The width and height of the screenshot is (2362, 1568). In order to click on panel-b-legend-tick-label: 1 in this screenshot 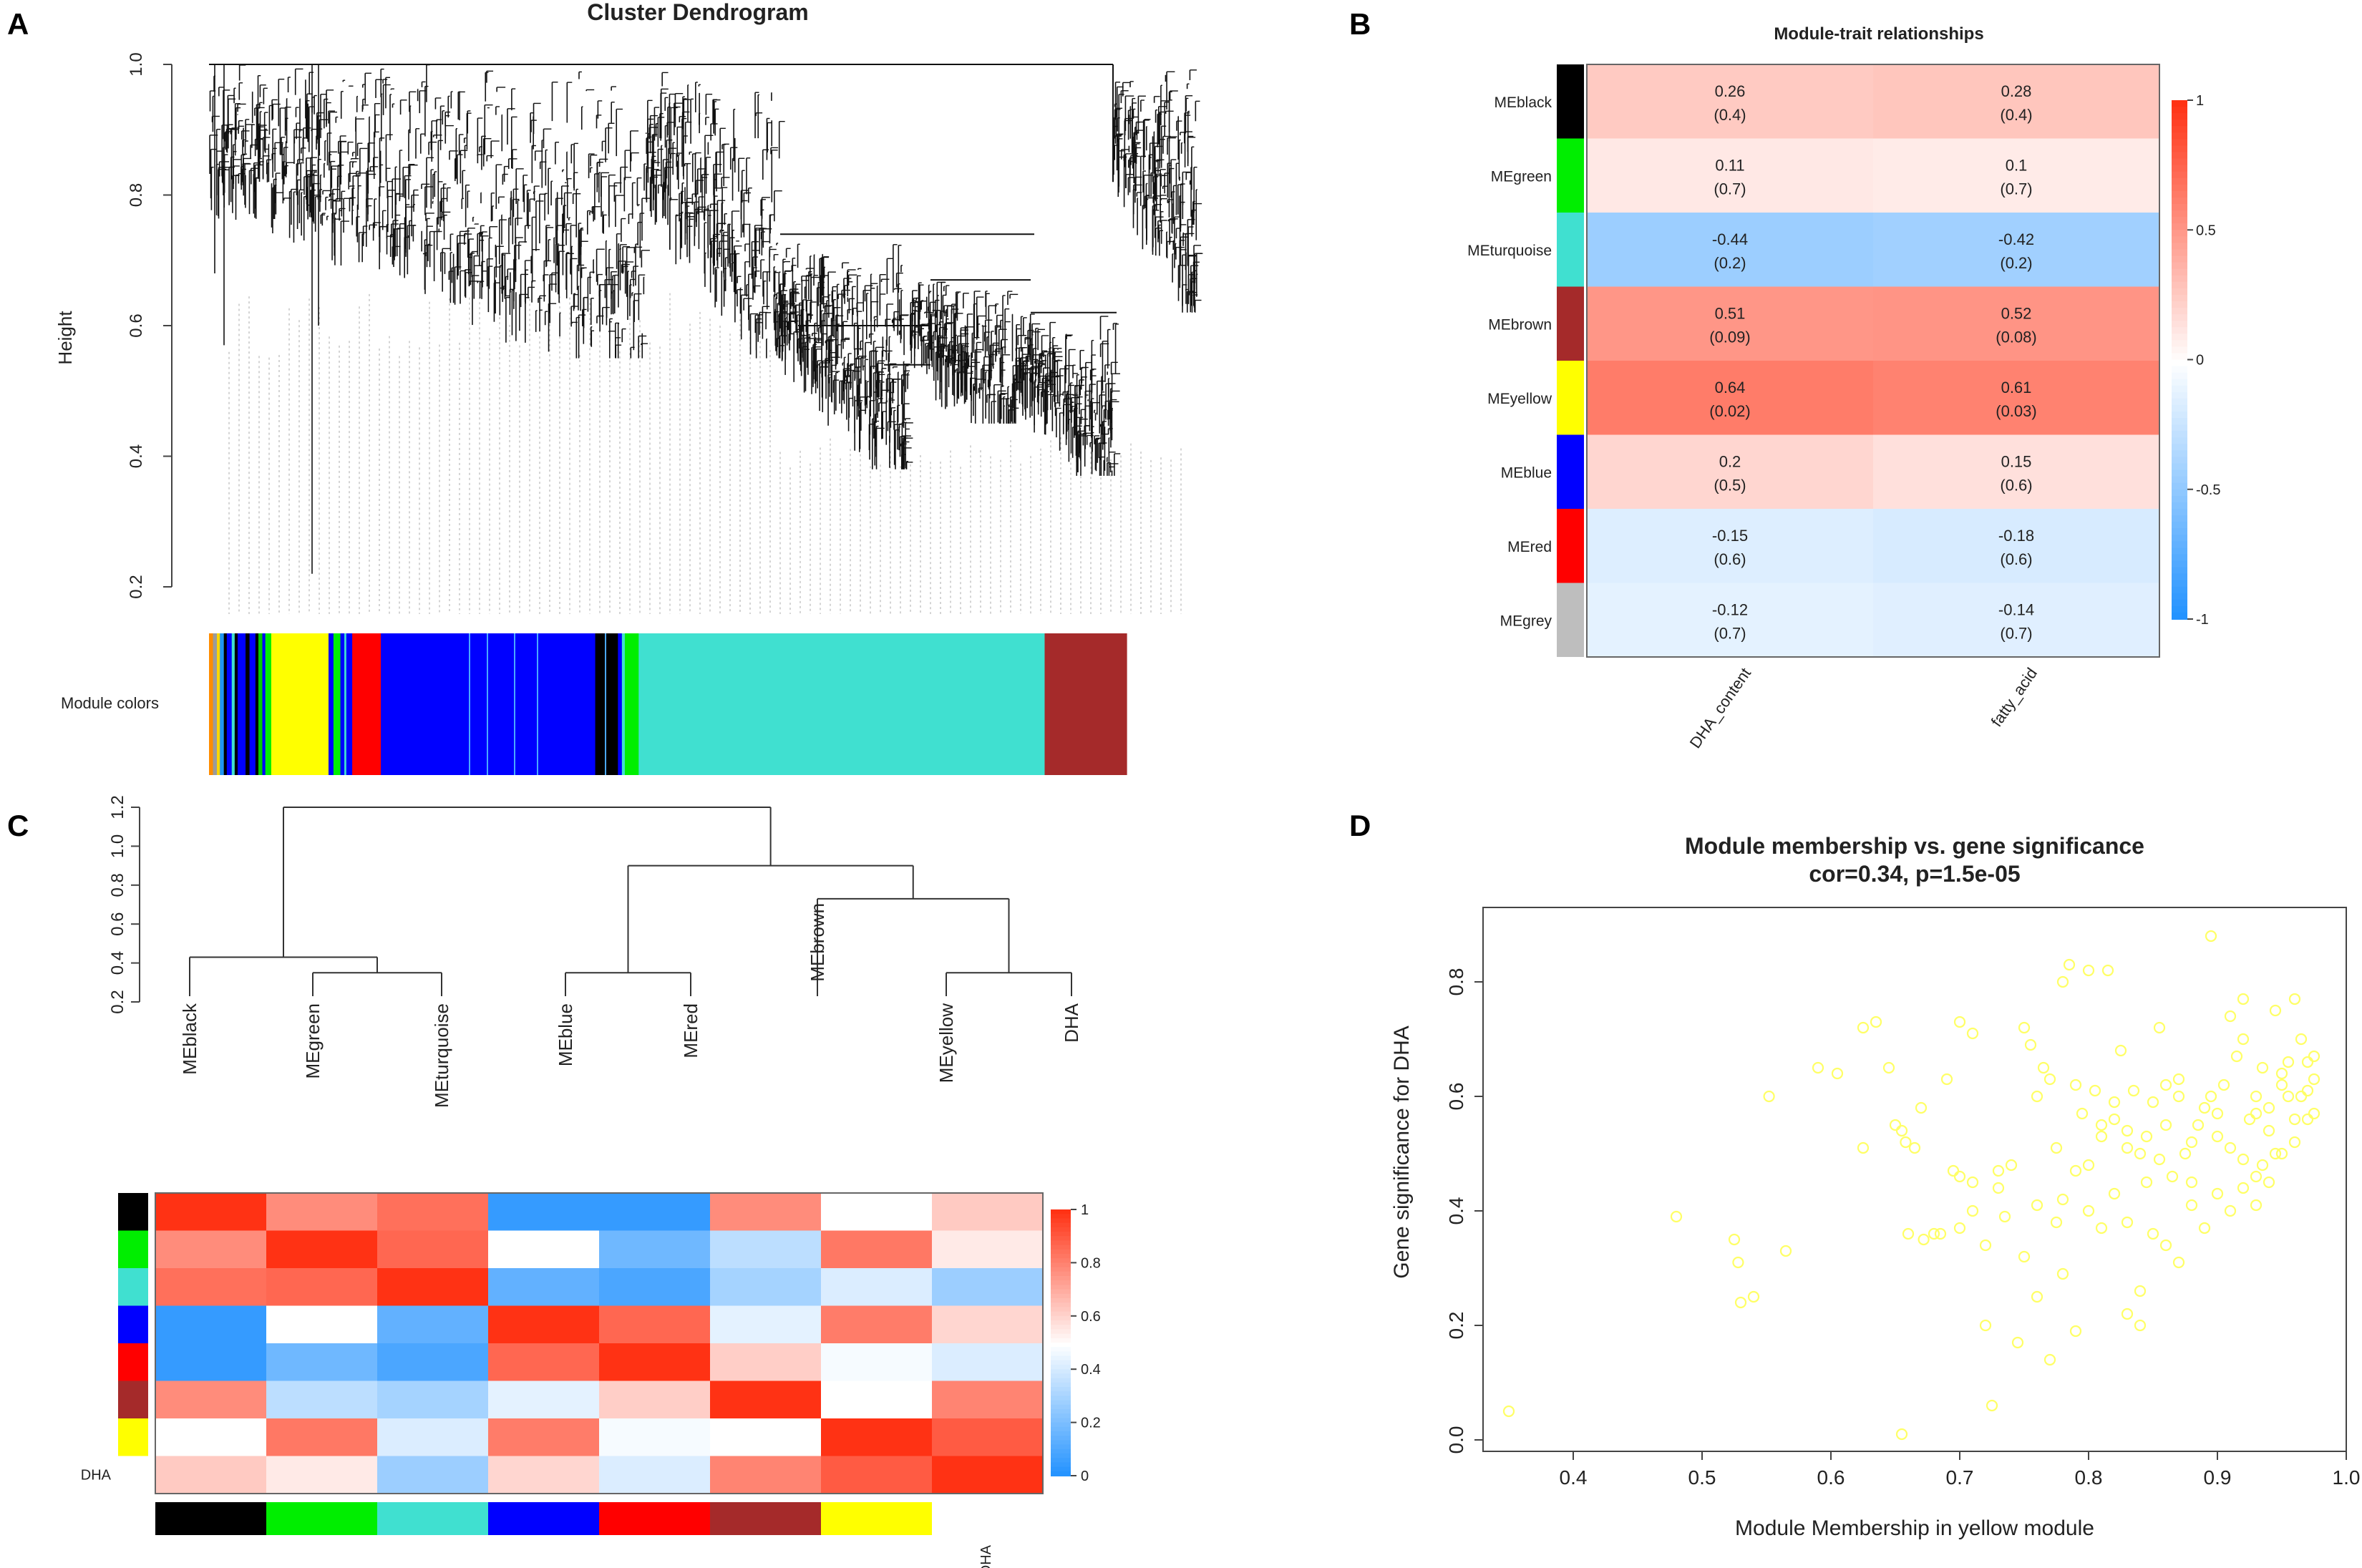, I will do `click(2200, 101)`.